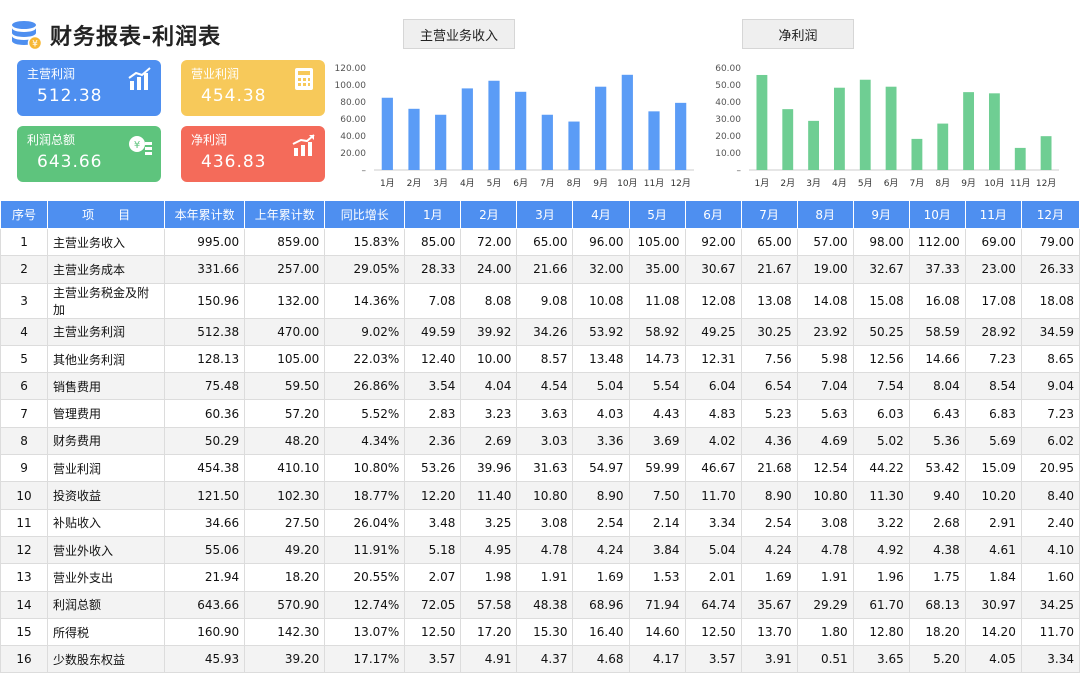 This screenshot has height=673, width=1080. What do you see at coordinates (545, 522) in the screenshot?
I see `value-cell: 3.08` at bounding box center [545, 522].